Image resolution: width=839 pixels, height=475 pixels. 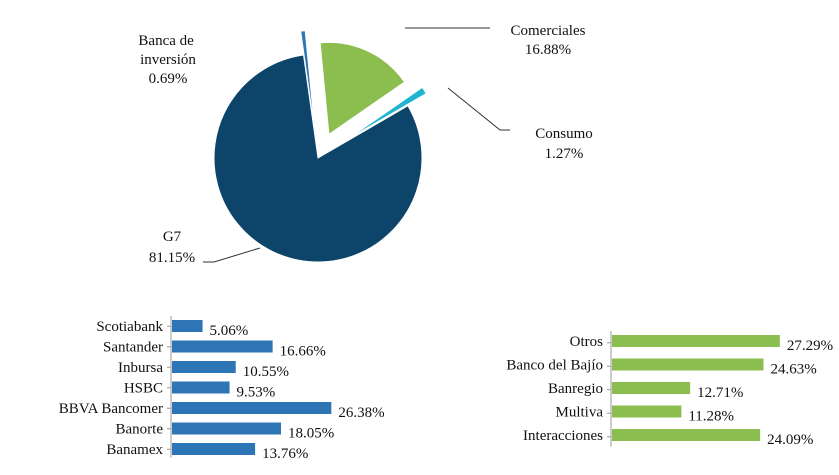 What do you see at coordinates (168, 79) in the screenshot?
I see `slice-value-banca: 0.69%` at bounding box center [168, 79].